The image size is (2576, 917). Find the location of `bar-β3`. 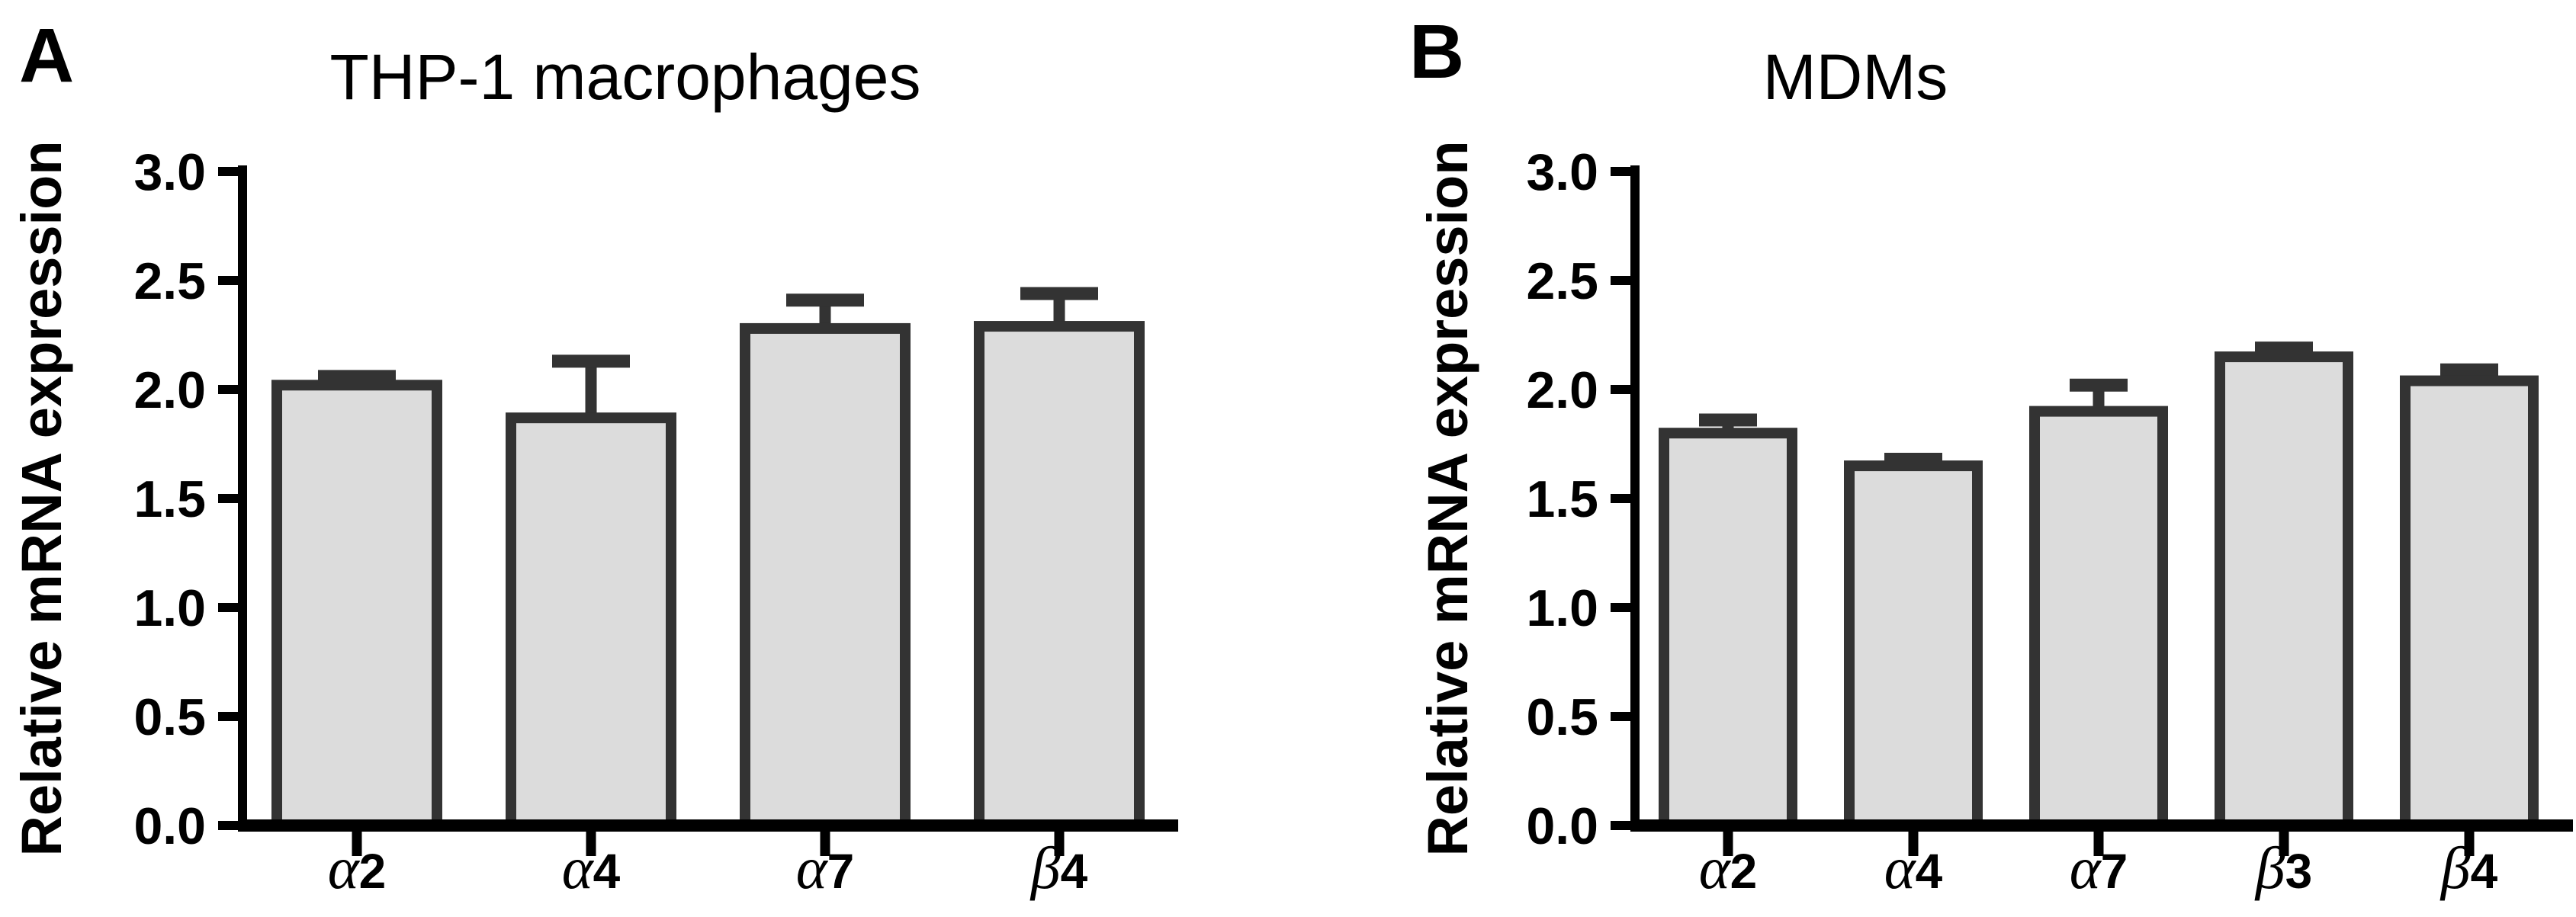

bar-β3 is located at coordinates (2284, 591).